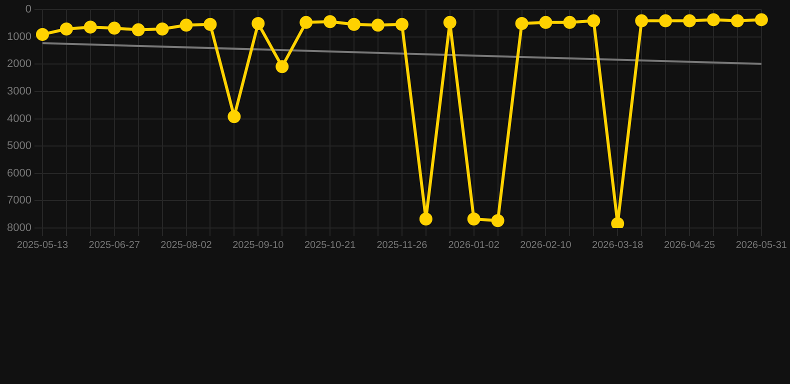  I want to click on x-tick-label: 2026-03-18, so click(618, 245).